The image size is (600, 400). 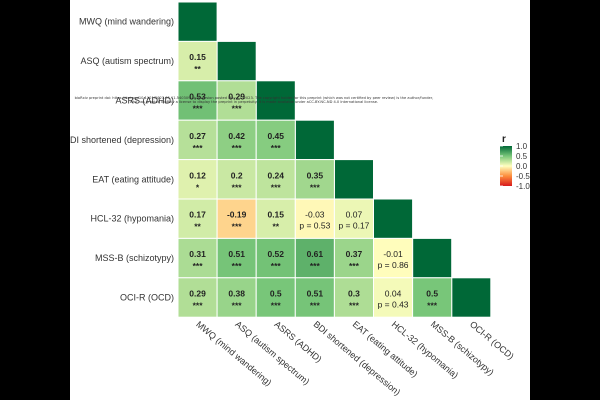 I want to click on cell-significance-label: p = 0.17, so click(x=353, y=226).